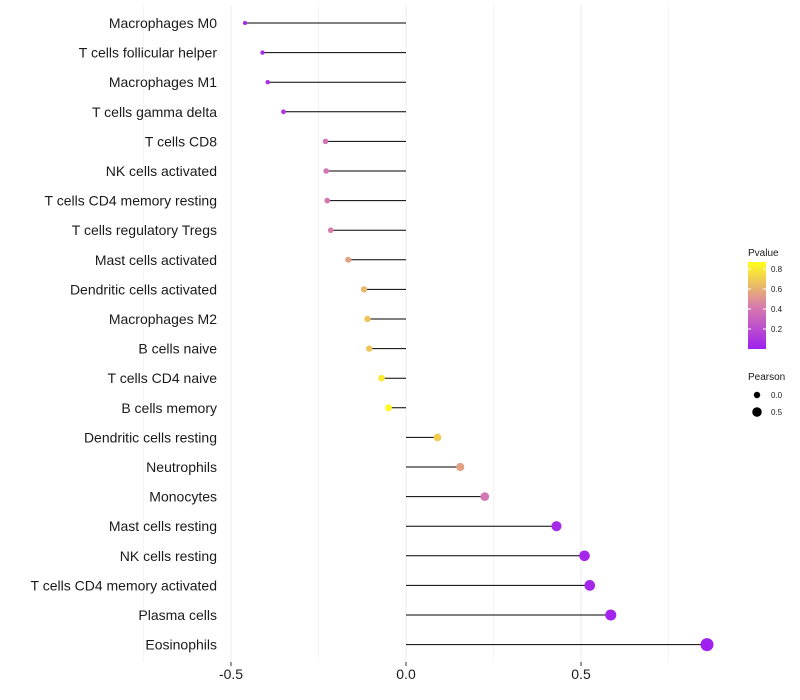  Describe the element at coordinates (757, 305) in the screenshot. I see `pvalue-colorbar` at that location.